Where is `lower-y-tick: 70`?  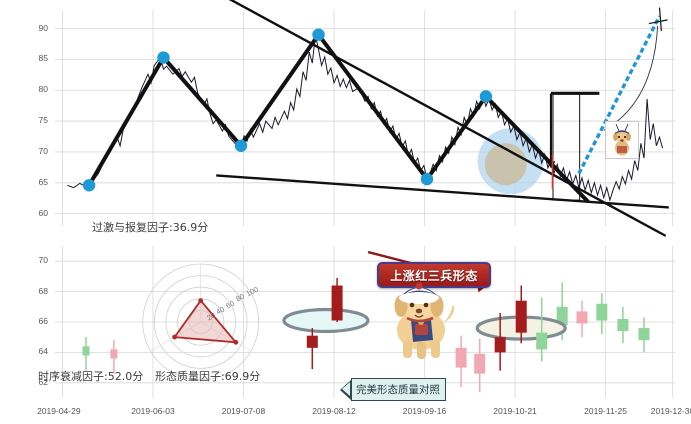 lower-y-tick: 70 is located at coordinates (43, 260).